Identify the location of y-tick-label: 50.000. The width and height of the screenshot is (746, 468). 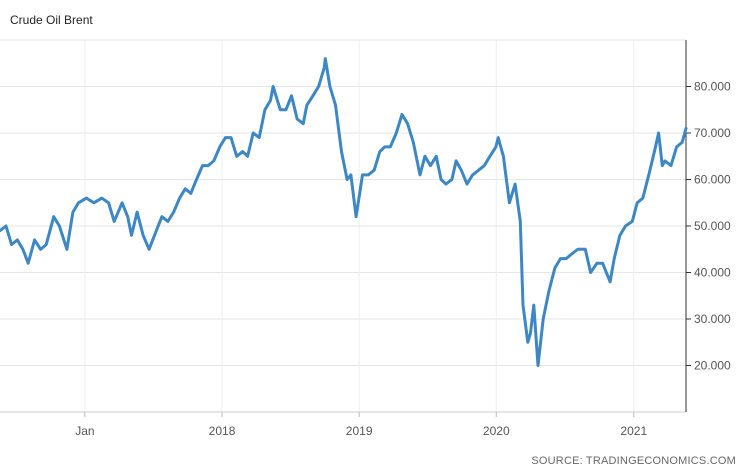
(712, 226).